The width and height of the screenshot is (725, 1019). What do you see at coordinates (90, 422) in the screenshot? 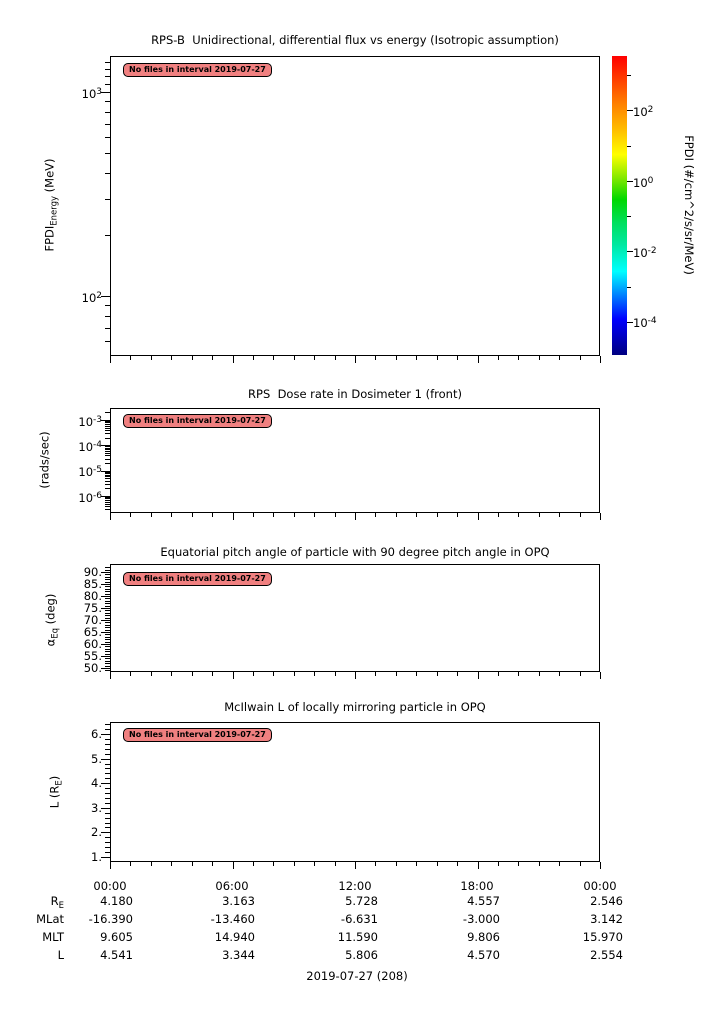
I see `y-tick-label: 10-3` at bounding box center [90, 422].